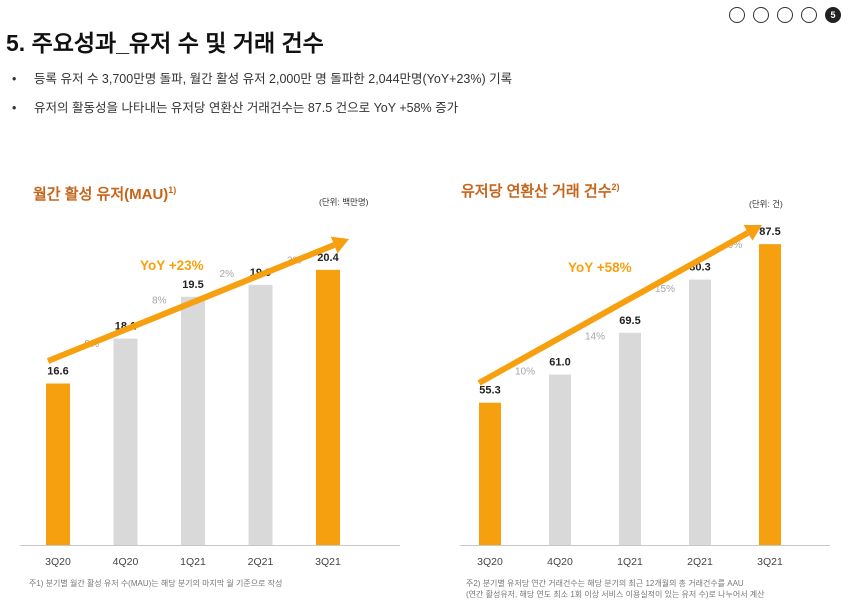 Image resolution: width=849 pixels, height=608 pixels. What do you see at coordinates (125, 441) in the screenshot?
I see `mau-bar-4q20` at bounding box center [125, 441].